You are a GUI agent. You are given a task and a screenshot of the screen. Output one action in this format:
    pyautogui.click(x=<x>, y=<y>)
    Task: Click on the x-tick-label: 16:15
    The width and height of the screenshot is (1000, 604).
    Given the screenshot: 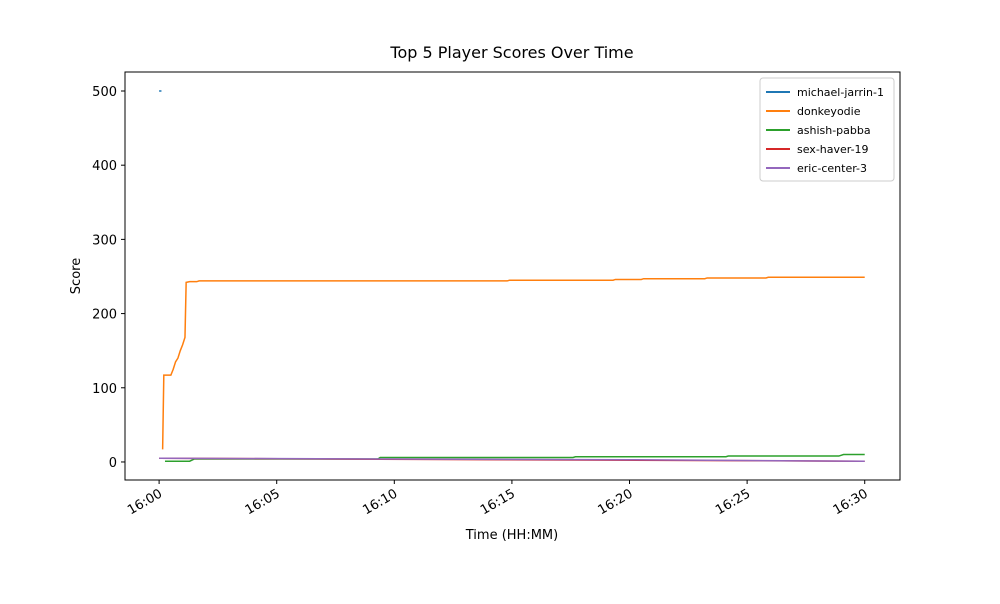 What is the action you would take?
    pyautogui.click(x=498, y=502)
    